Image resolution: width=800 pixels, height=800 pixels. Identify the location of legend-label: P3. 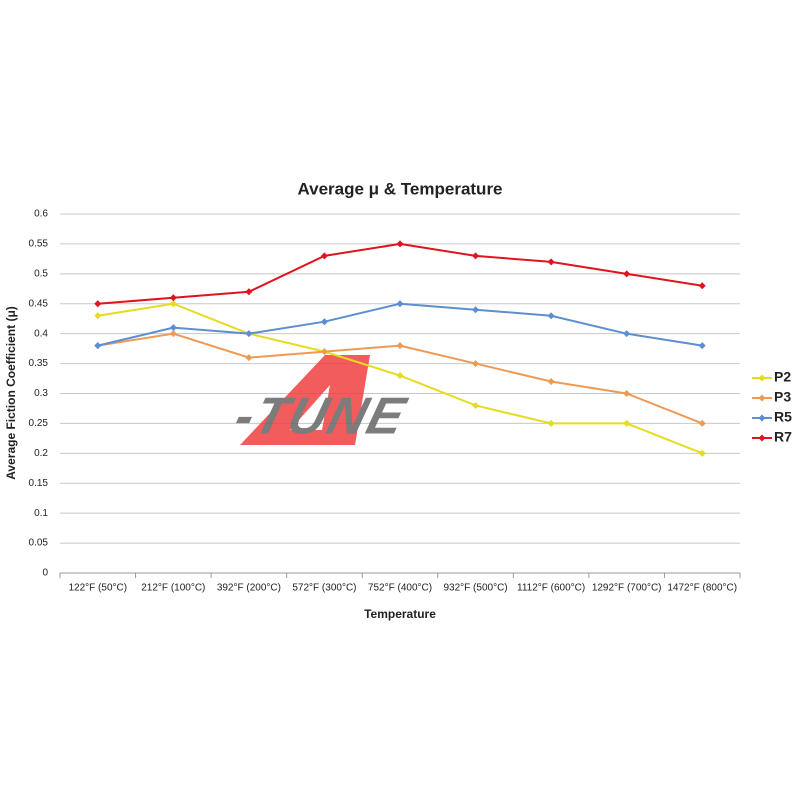
(782, 397).